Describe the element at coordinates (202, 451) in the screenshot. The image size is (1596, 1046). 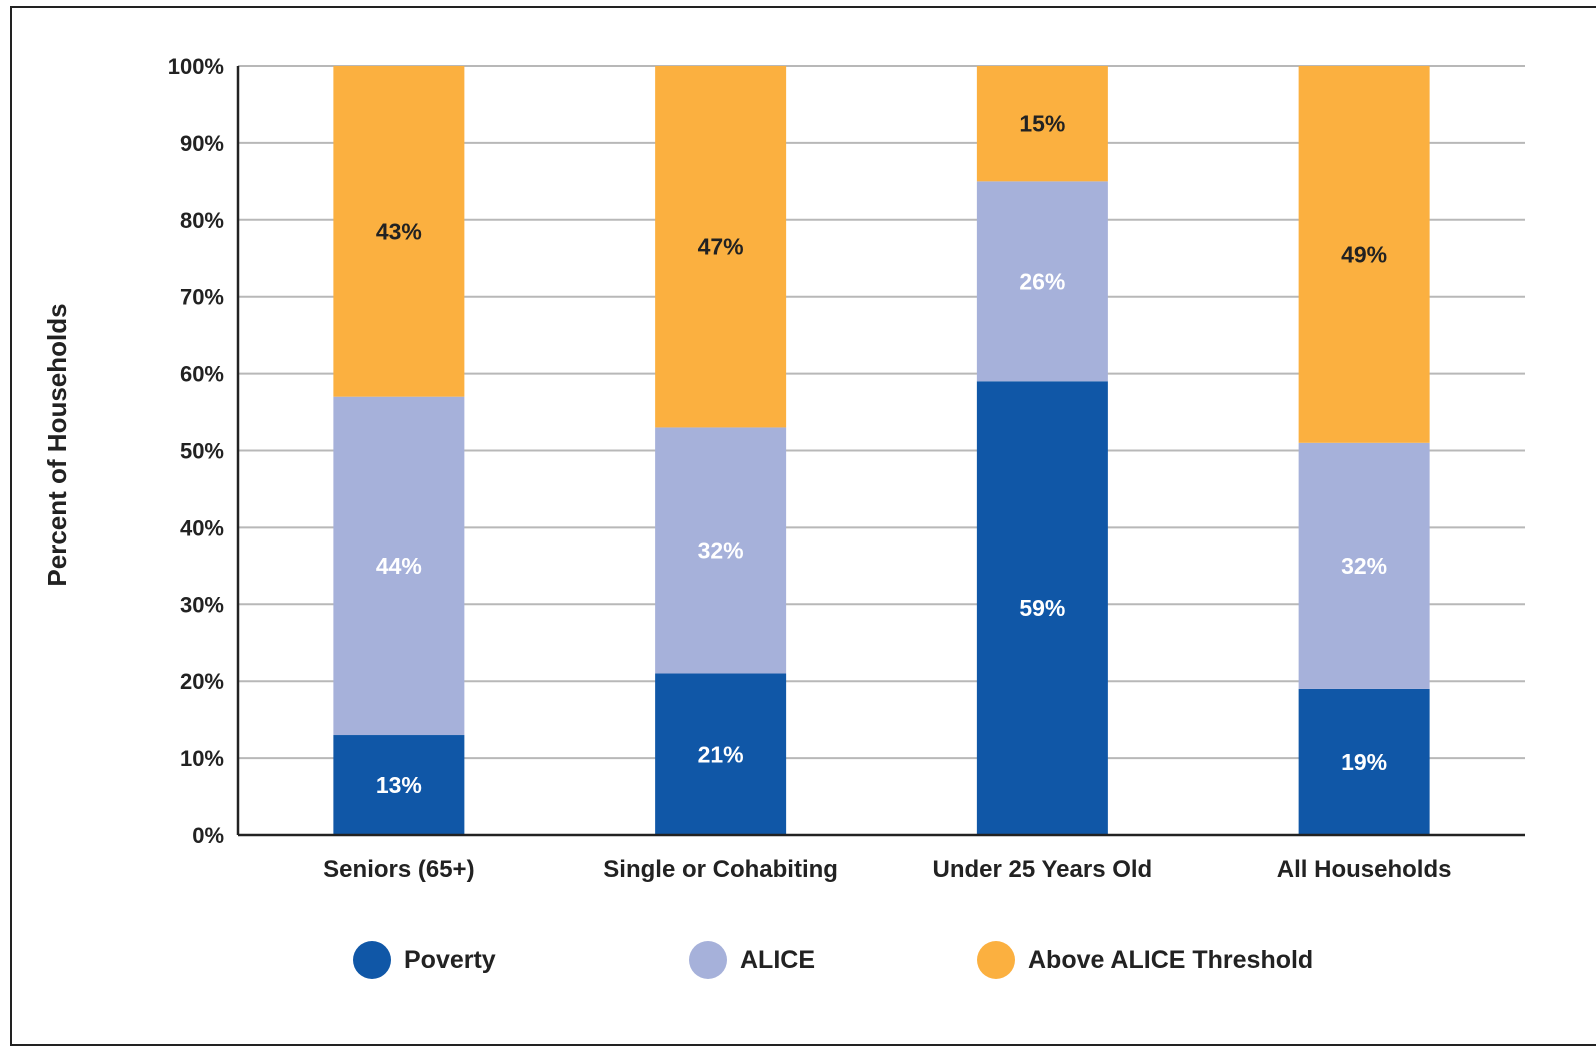
I see `y-tick-label: 50%` at that location.